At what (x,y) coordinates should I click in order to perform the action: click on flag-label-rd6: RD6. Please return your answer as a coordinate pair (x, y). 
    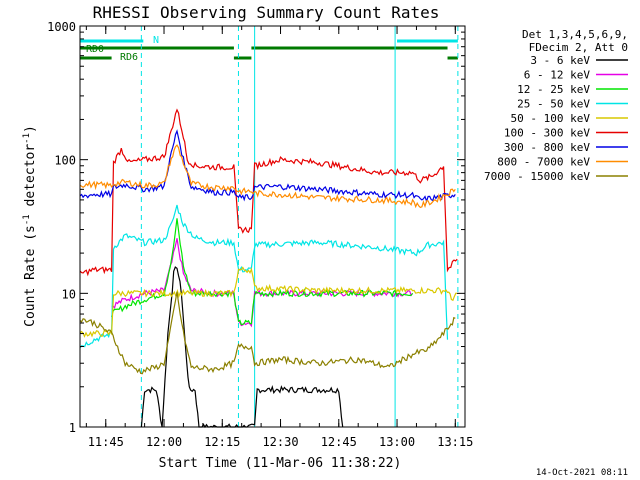
    Looking at the image, I should click on (129, 57).